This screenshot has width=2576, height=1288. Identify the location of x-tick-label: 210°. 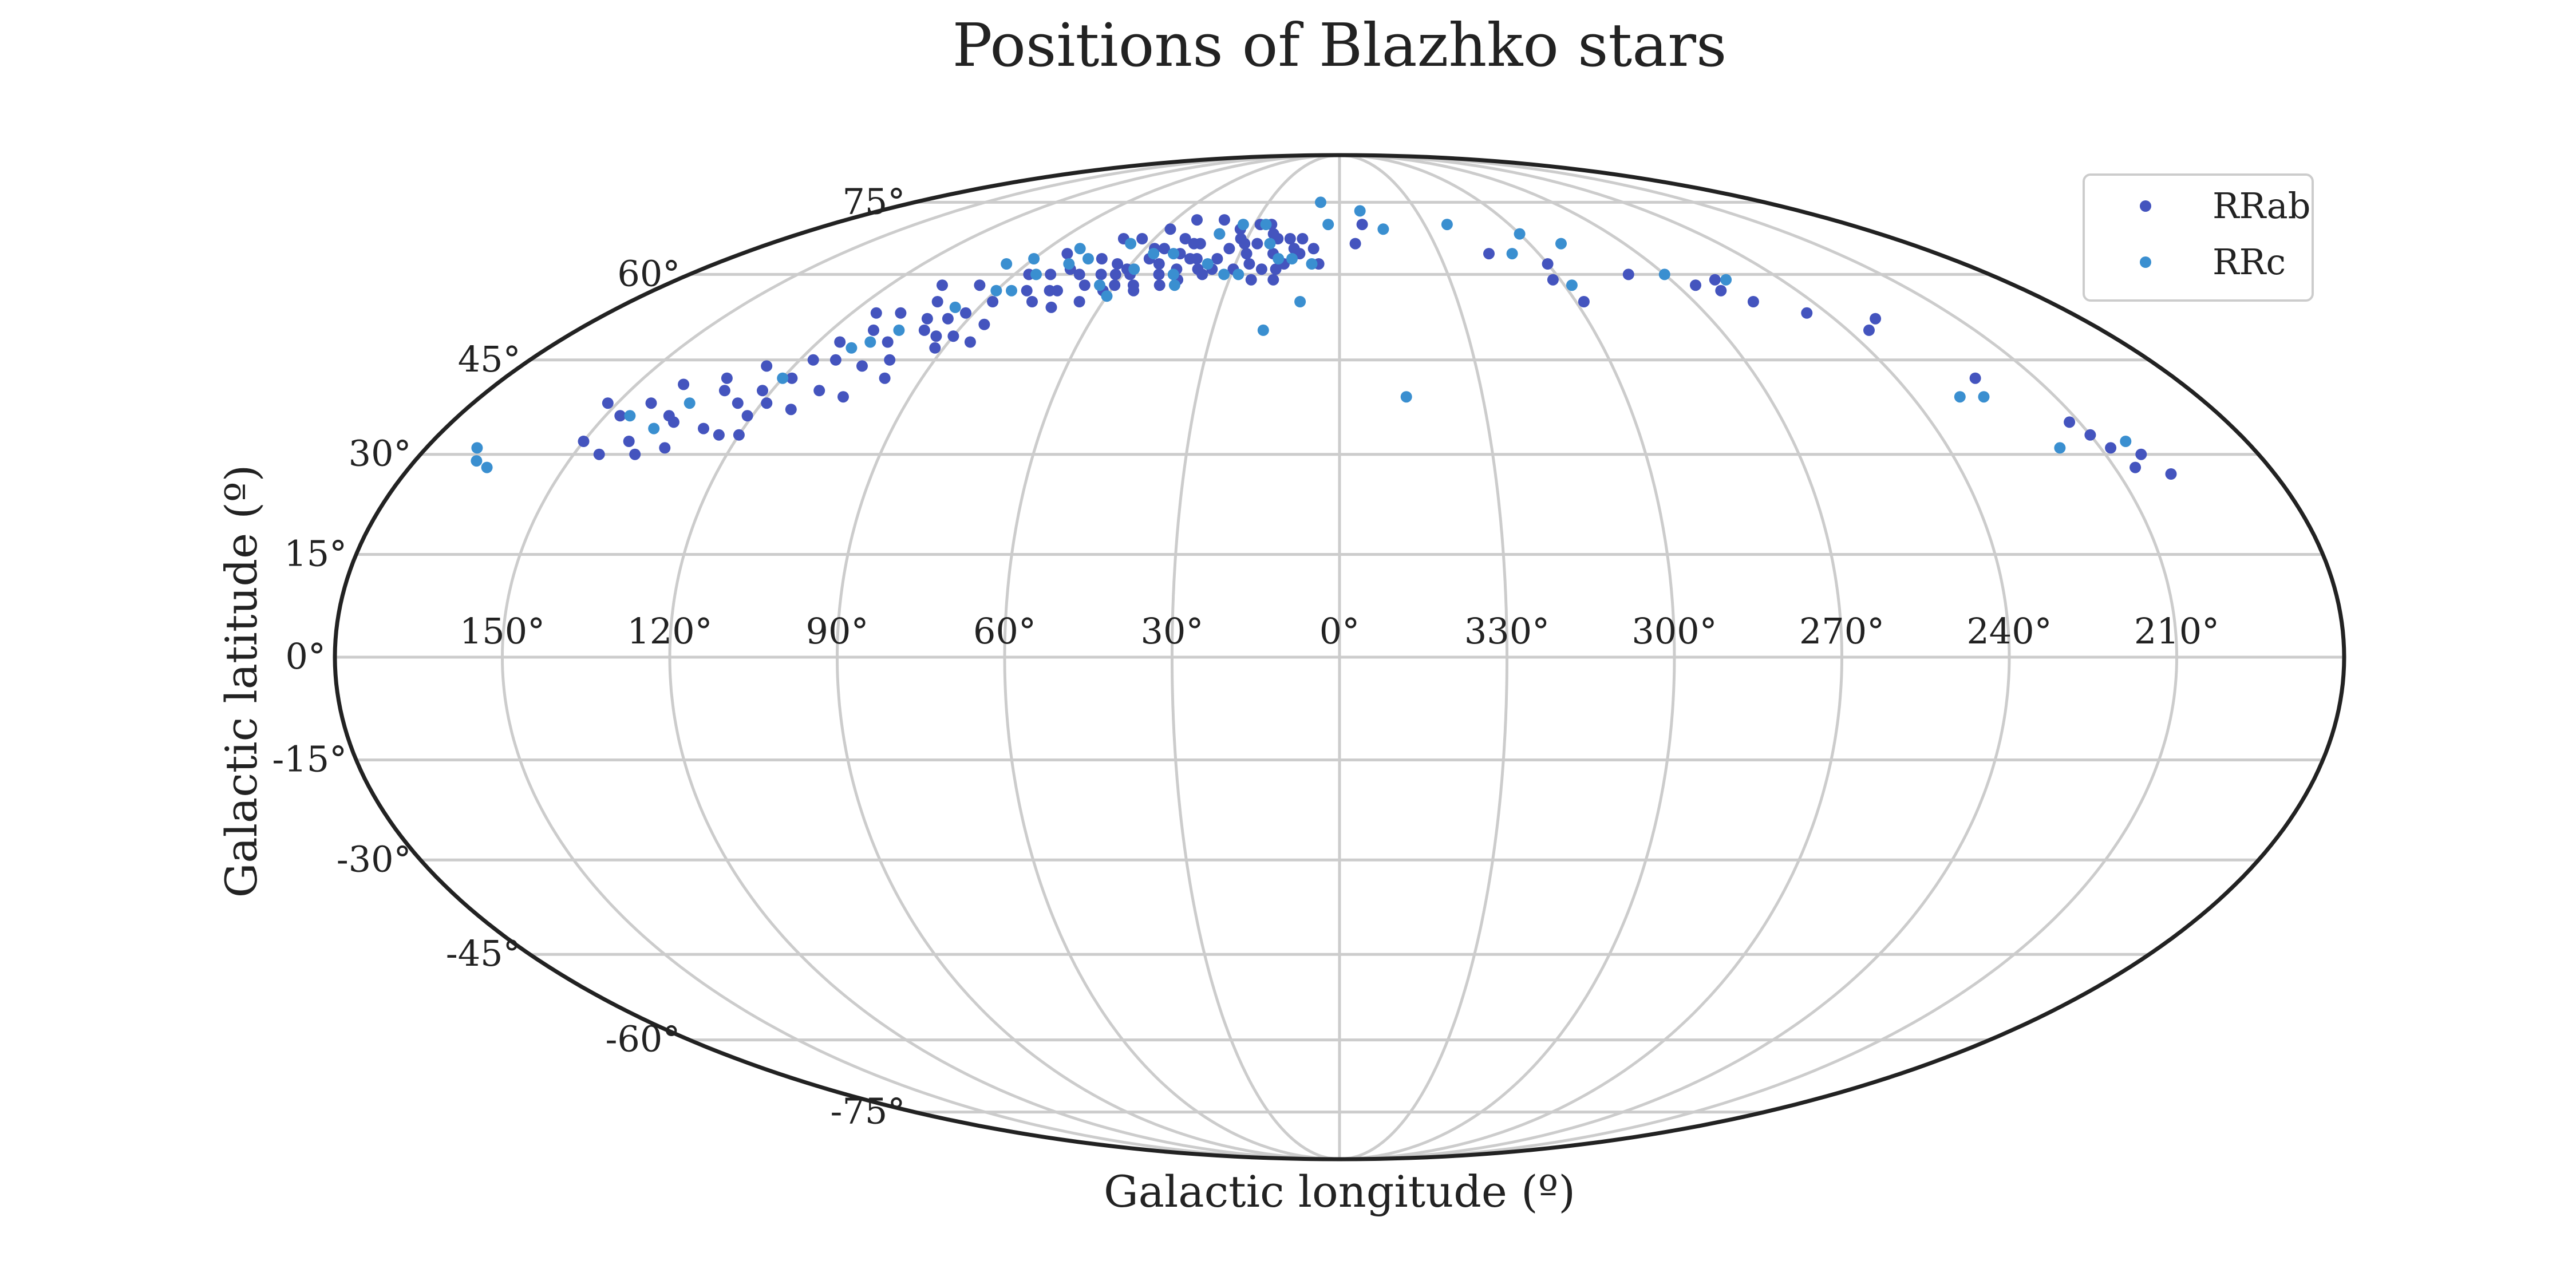
(2176, 631).